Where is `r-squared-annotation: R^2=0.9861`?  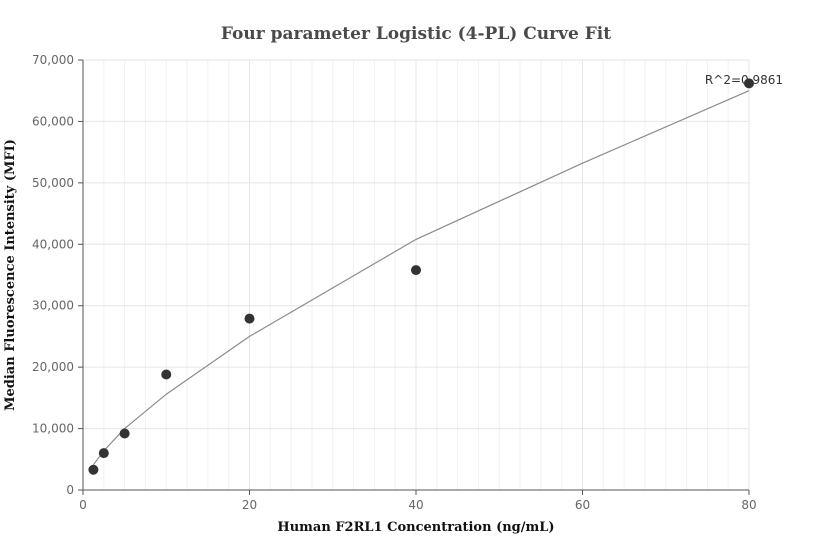
r-squared-annotation: R^2=0.9861 is located at coordinates (744, 80).